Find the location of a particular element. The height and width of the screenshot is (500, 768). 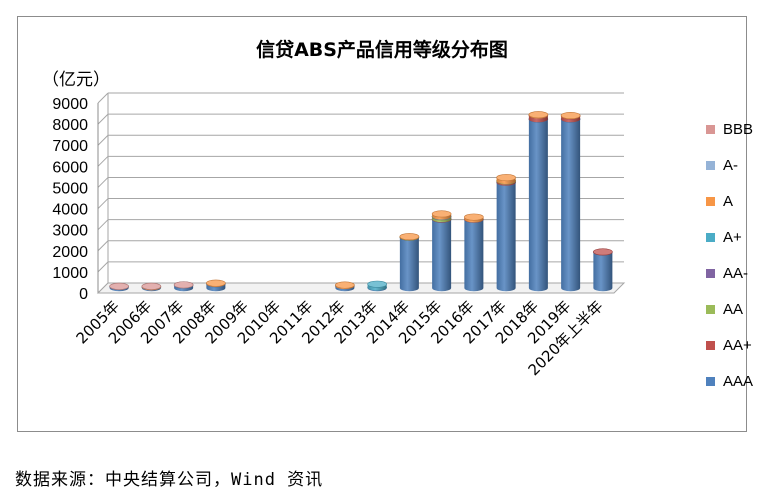

y-tick-label: 2000 is located at coordinates (70, 252).